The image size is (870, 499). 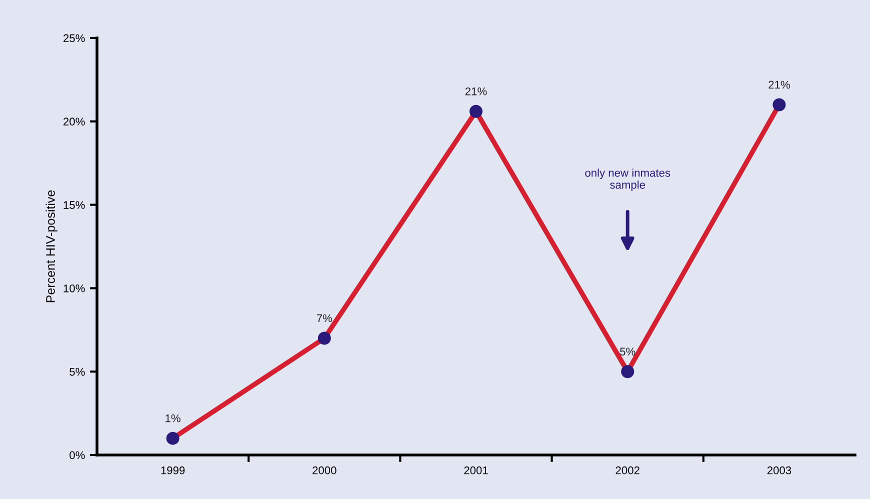 I want to click on x-tick-label: 2002, so click(x=628, y=470).